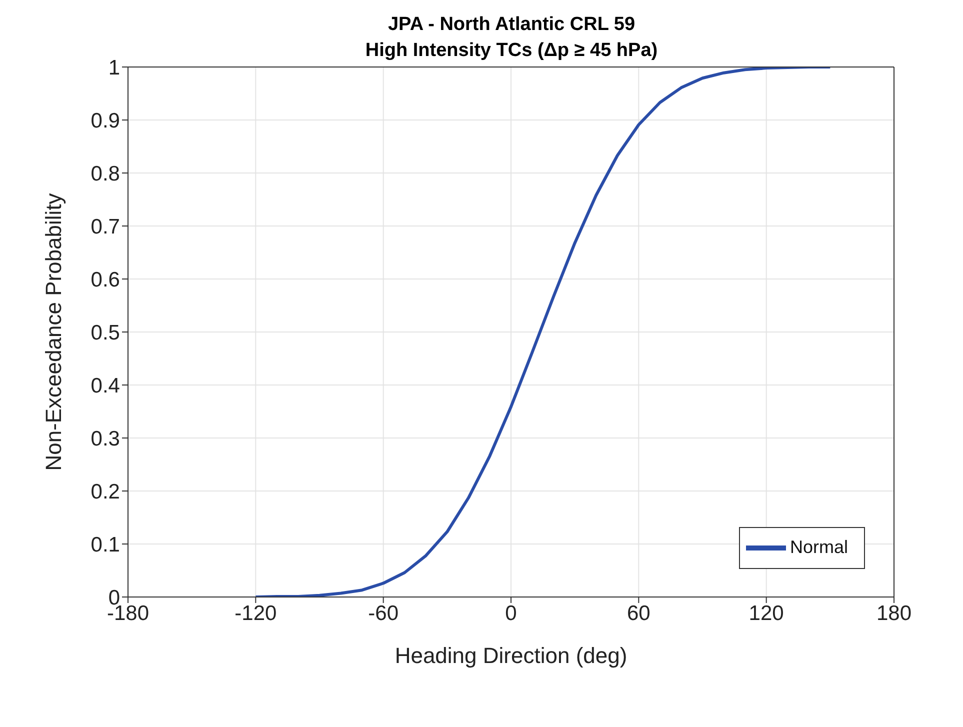  Describe the element at coordinates (105, 386) in the screenshot. I see `y-tick-label: 0.4` at that location.